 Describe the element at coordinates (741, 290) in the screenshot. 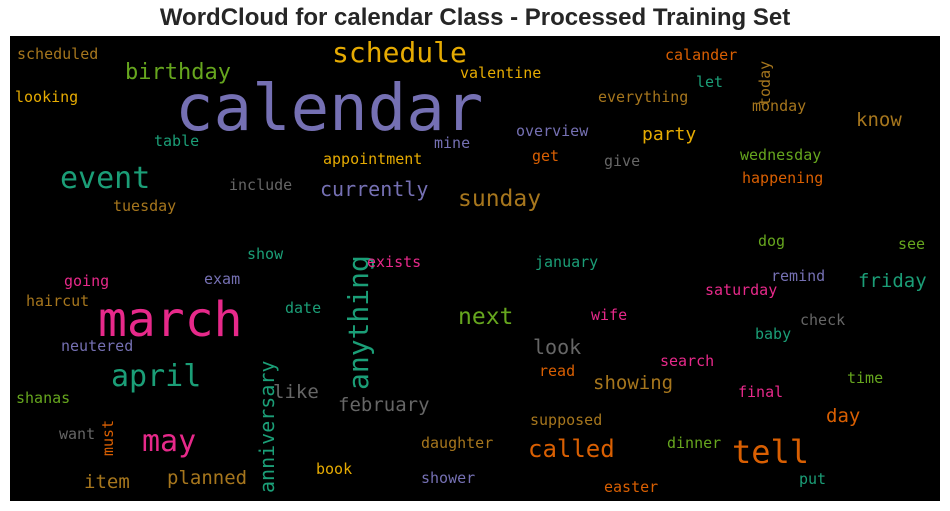

I see `word-saturday: saturday` at that location.